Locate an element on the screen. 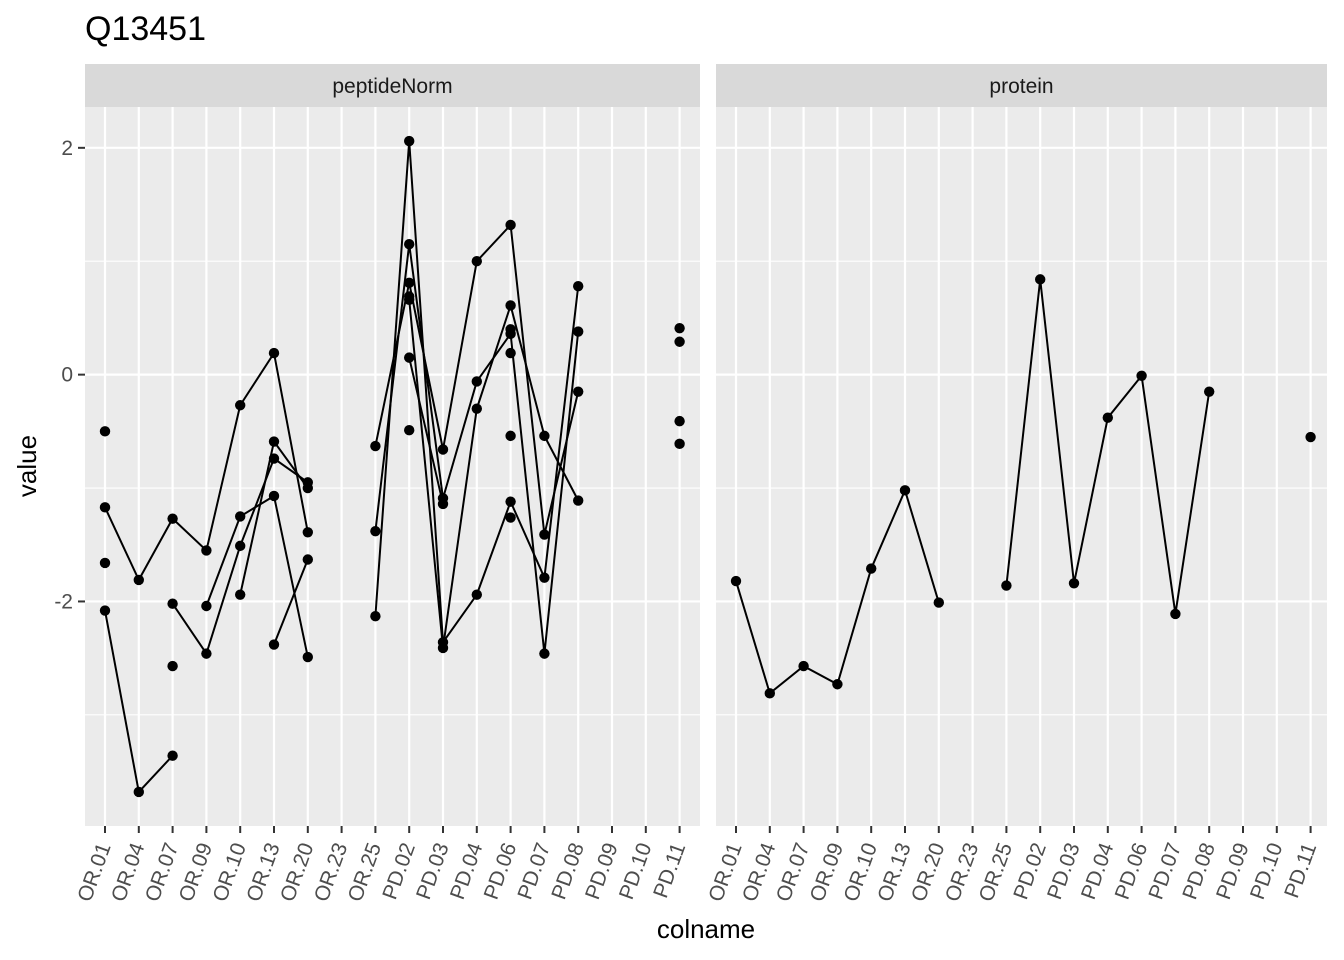  y-axis: -2 0 2 is located at coordinates (69, 375).